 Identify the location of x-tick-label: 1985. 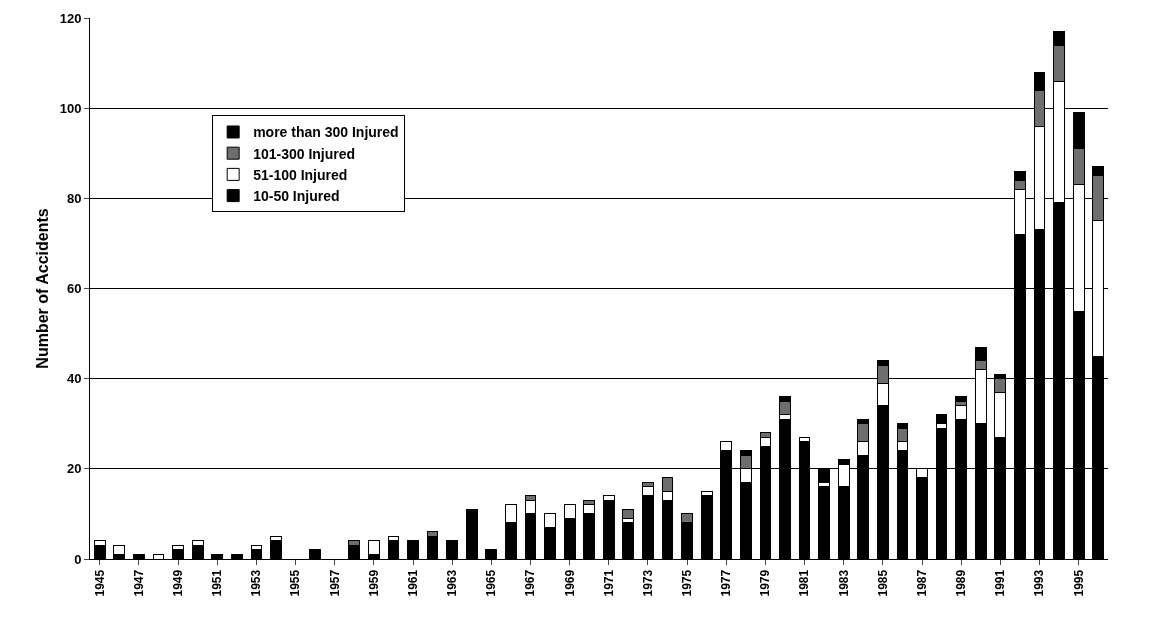
(882, 583).